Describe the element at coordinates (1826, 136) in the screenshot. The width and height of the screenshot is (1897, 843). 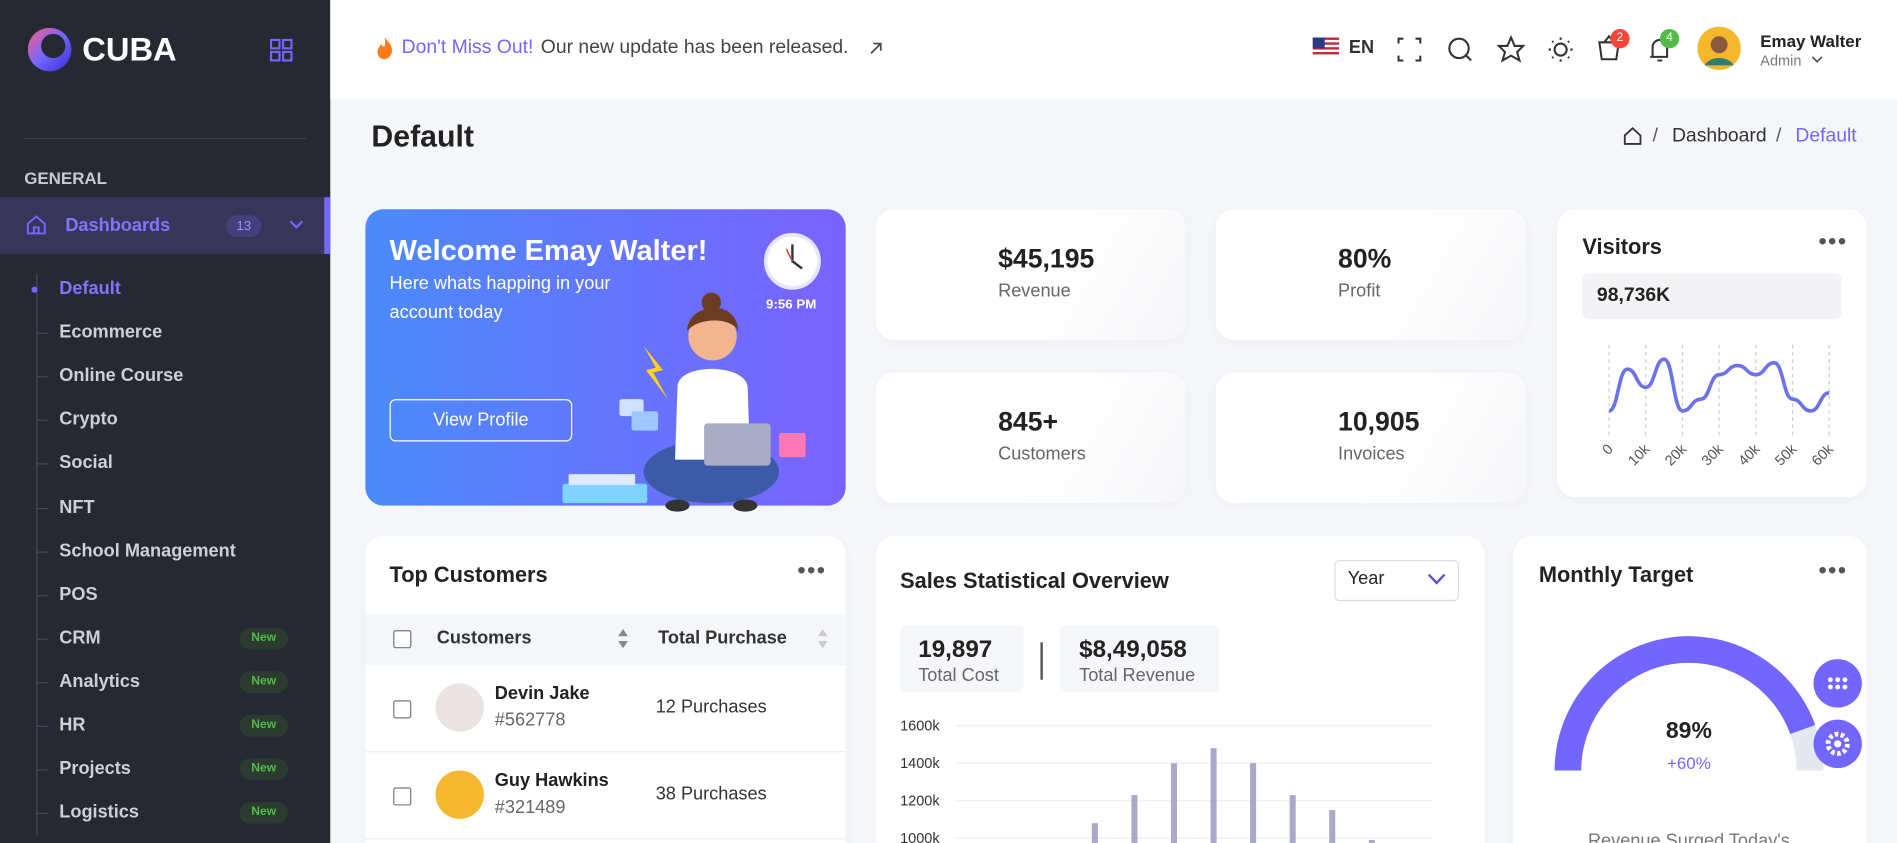
I see `breadcrumb: Default` at that location.